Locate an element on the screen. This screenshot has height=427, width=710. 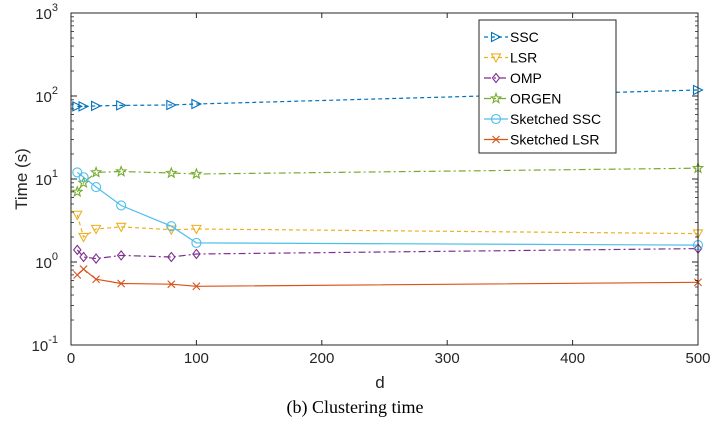
y-tick-label: 10⁻¹ is located at coordinates (45, 344).